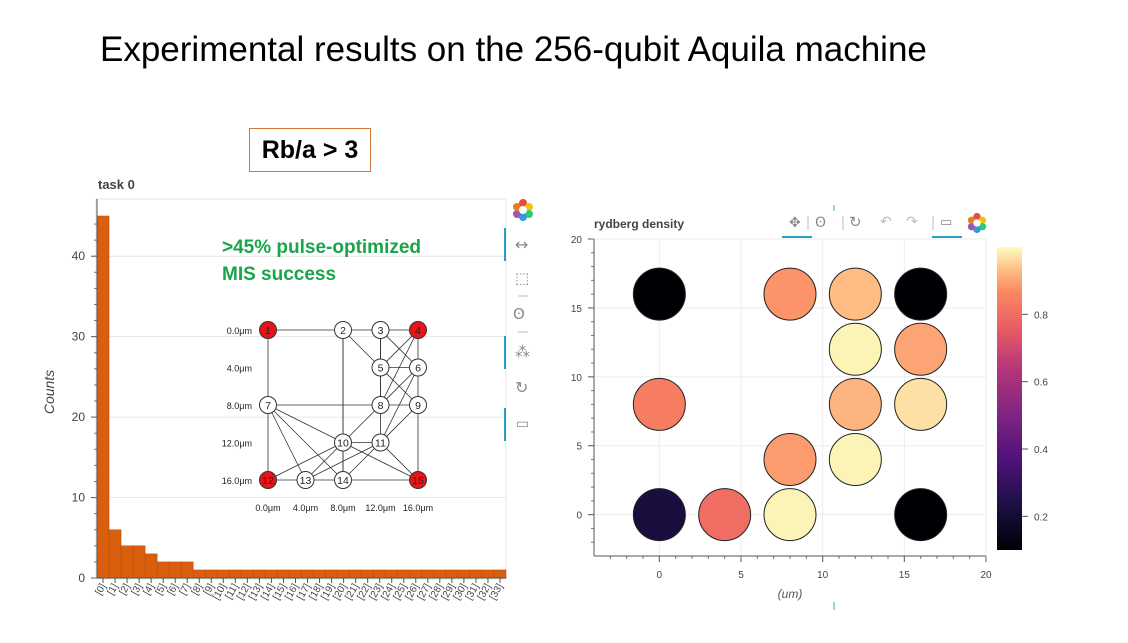 This screenshot has height=643, width=1128. Describe the element at coordinates (85, 392) in the screenshot. I see `histogram-y-axis: 0 10 20 30 40` at that location.